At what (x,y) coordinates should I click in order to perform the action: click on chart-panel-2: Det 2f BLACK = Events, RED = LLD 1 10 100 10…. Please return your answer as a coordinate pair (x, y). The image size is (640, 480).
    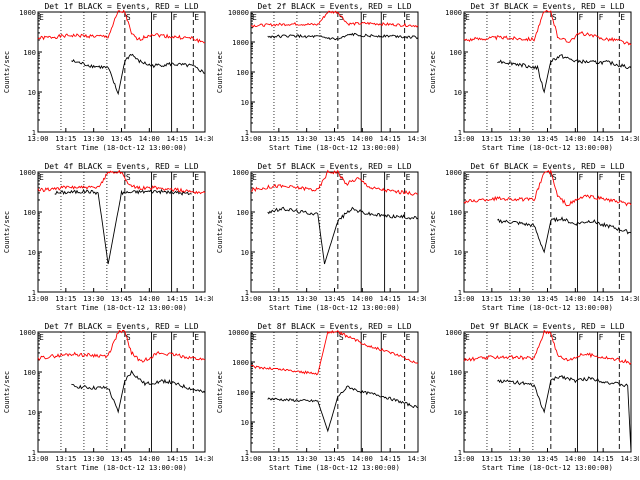
    Looking at the image, I should click on (321, 77).